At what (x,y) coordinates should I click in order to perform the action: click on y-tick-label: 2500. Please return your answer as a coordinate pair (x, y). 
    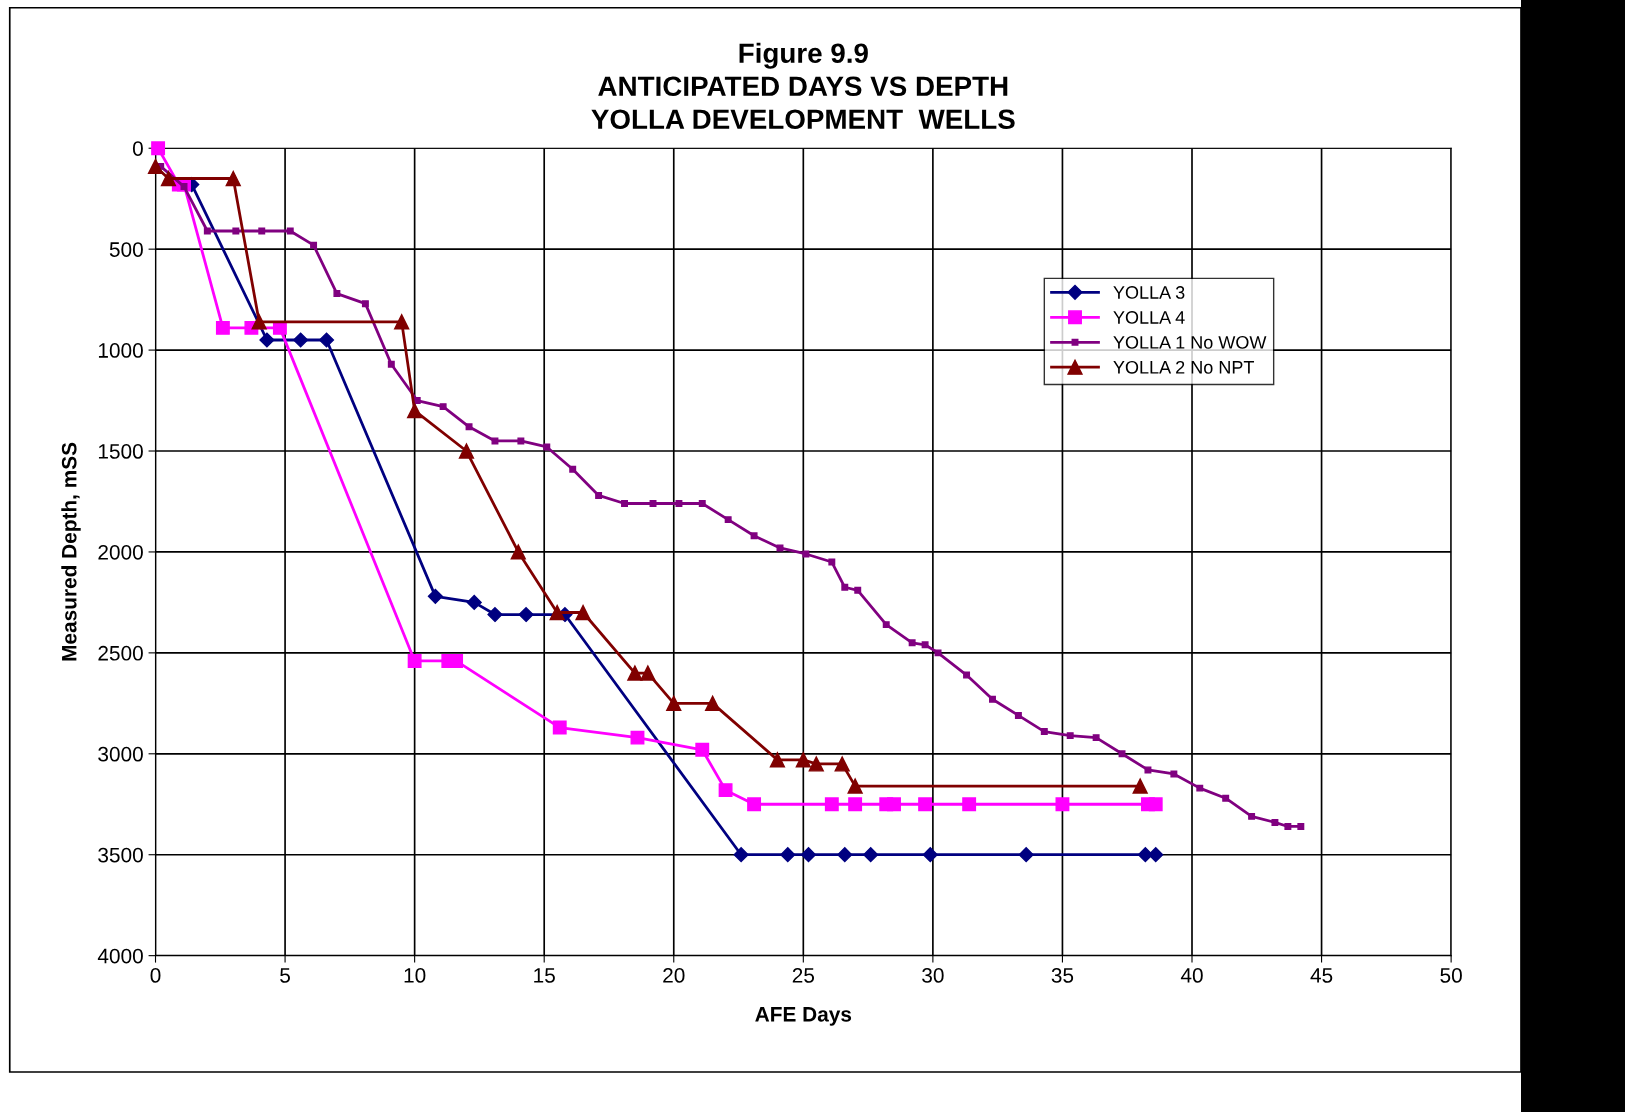
    Looking at the image, I should click on (120, 653).